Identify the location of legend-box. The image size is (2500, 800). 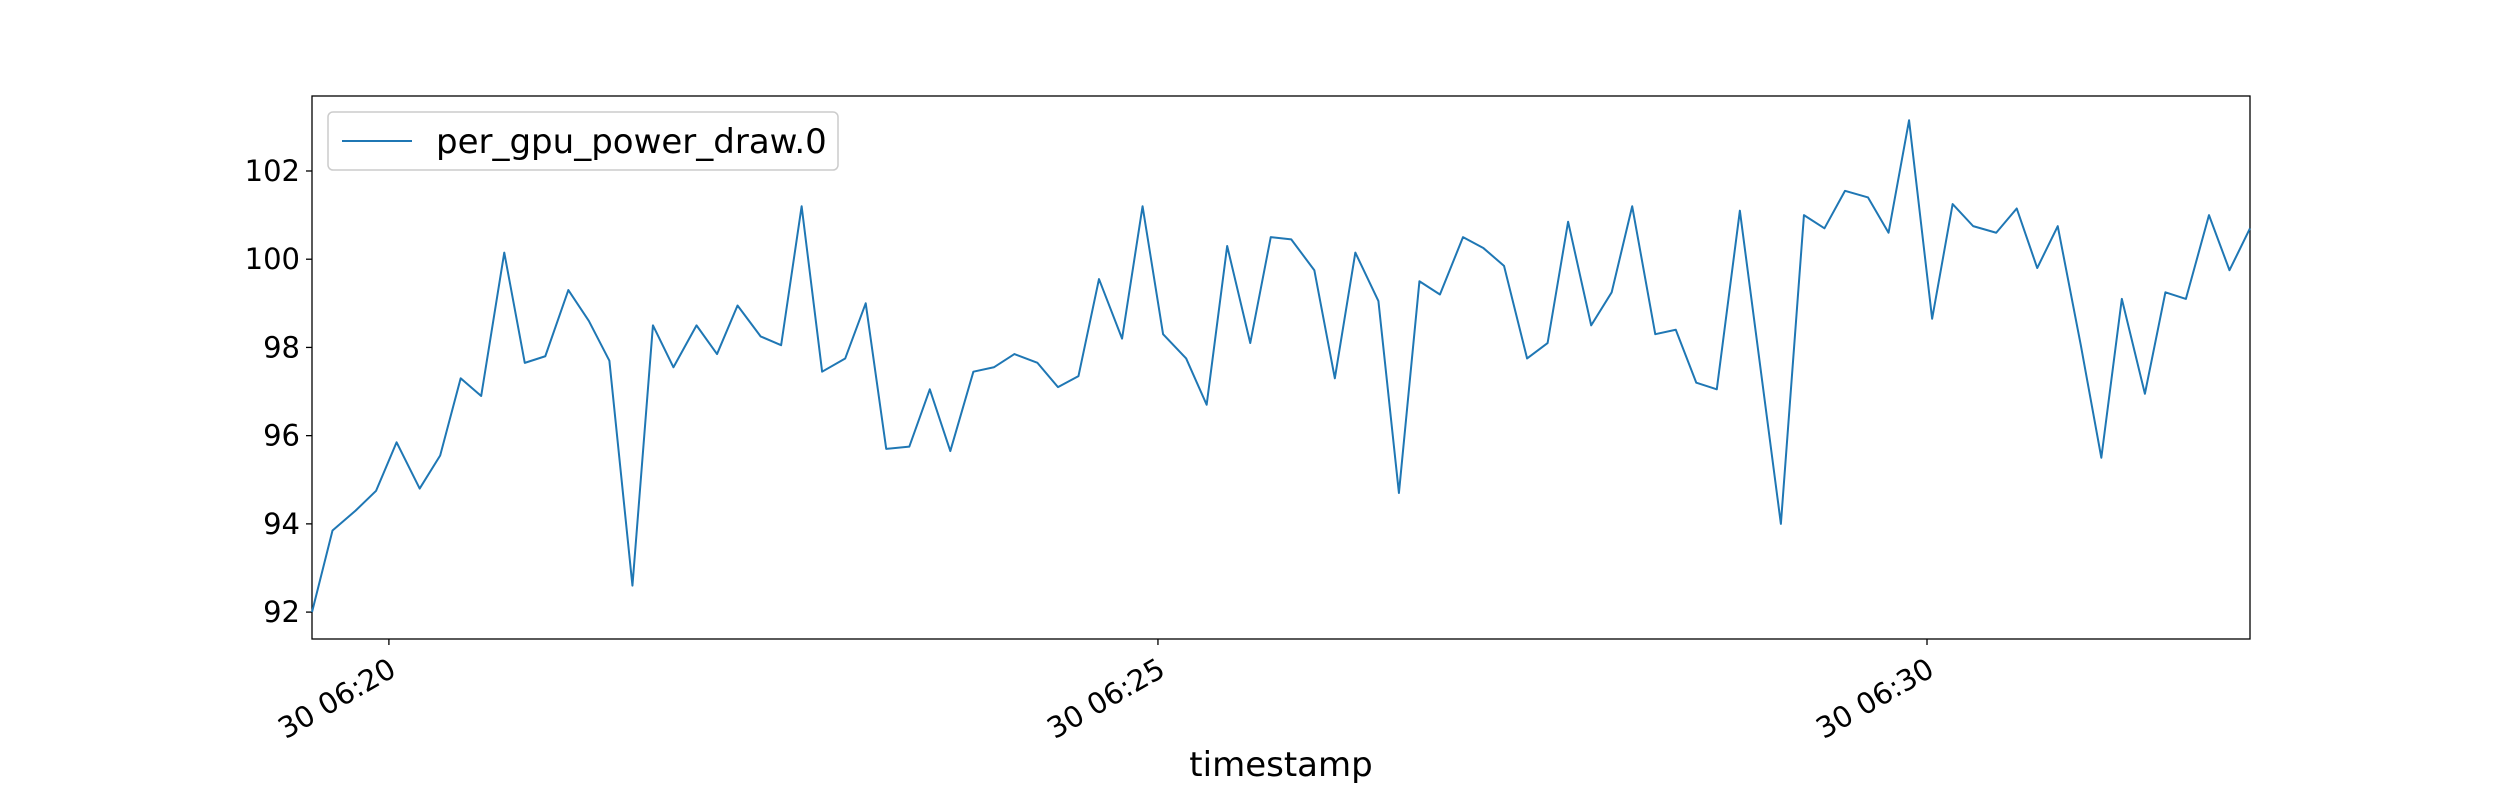
(583, 141).